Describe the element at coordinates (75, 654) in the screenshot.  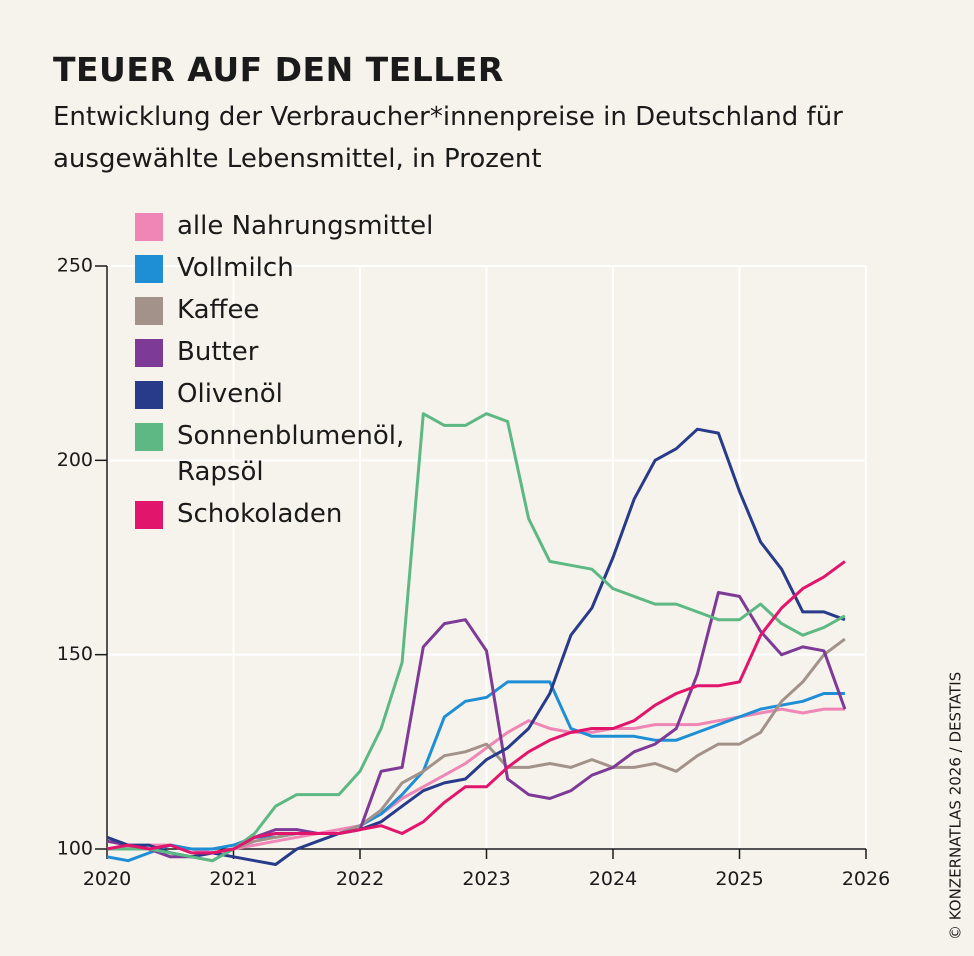
I see `y-tick-label: 150` at that location.